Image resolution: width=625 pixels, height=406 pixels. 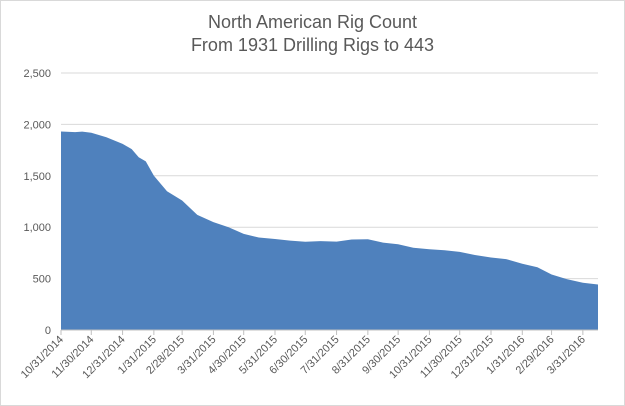 What do you see at coordinates (312, 45) in the screenshot?
I see `chart-title-line-2: From 1931 Drilling Rigs to 443` at bounding box center [312, 45].